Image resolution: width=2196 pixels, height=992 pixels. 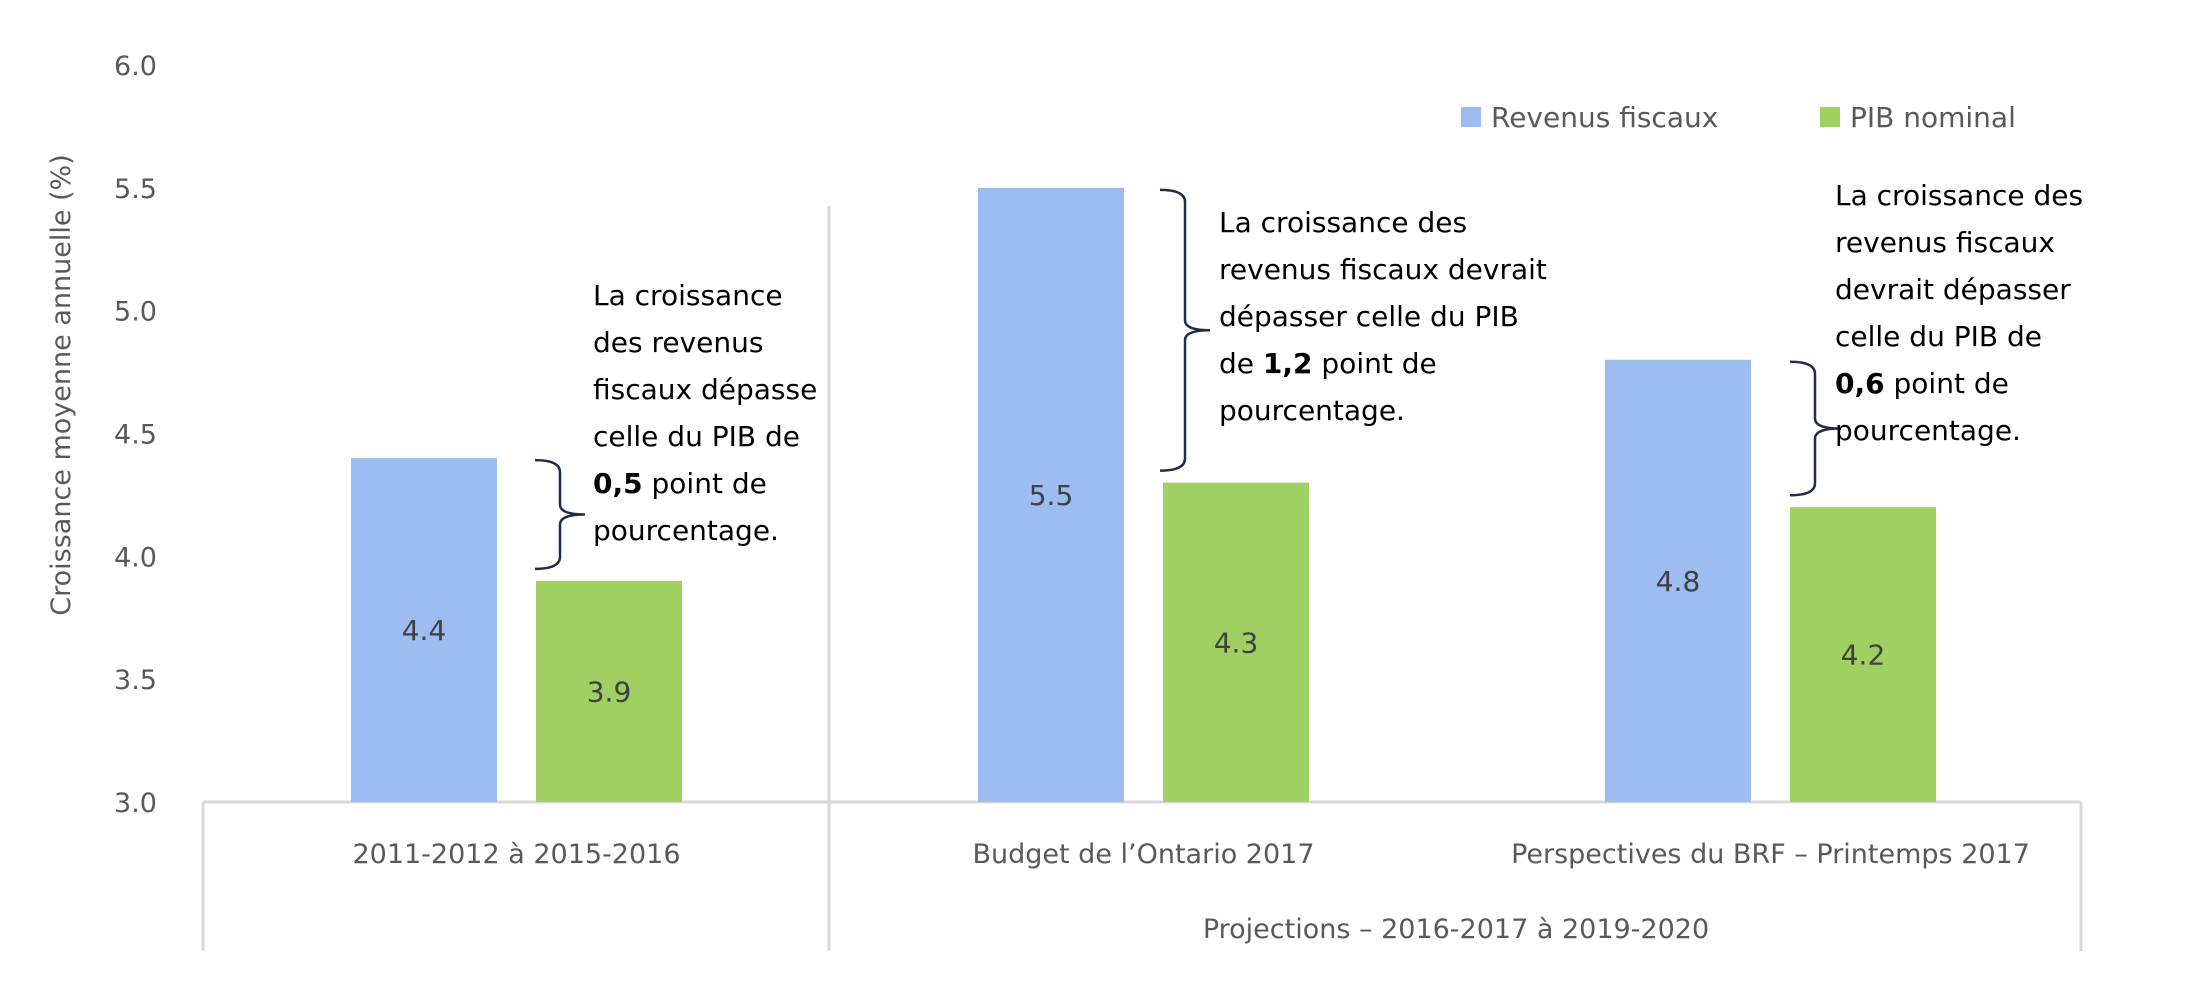 I want to click on annotation-segment: devrait dépasser, so click(x=1953, y=289).